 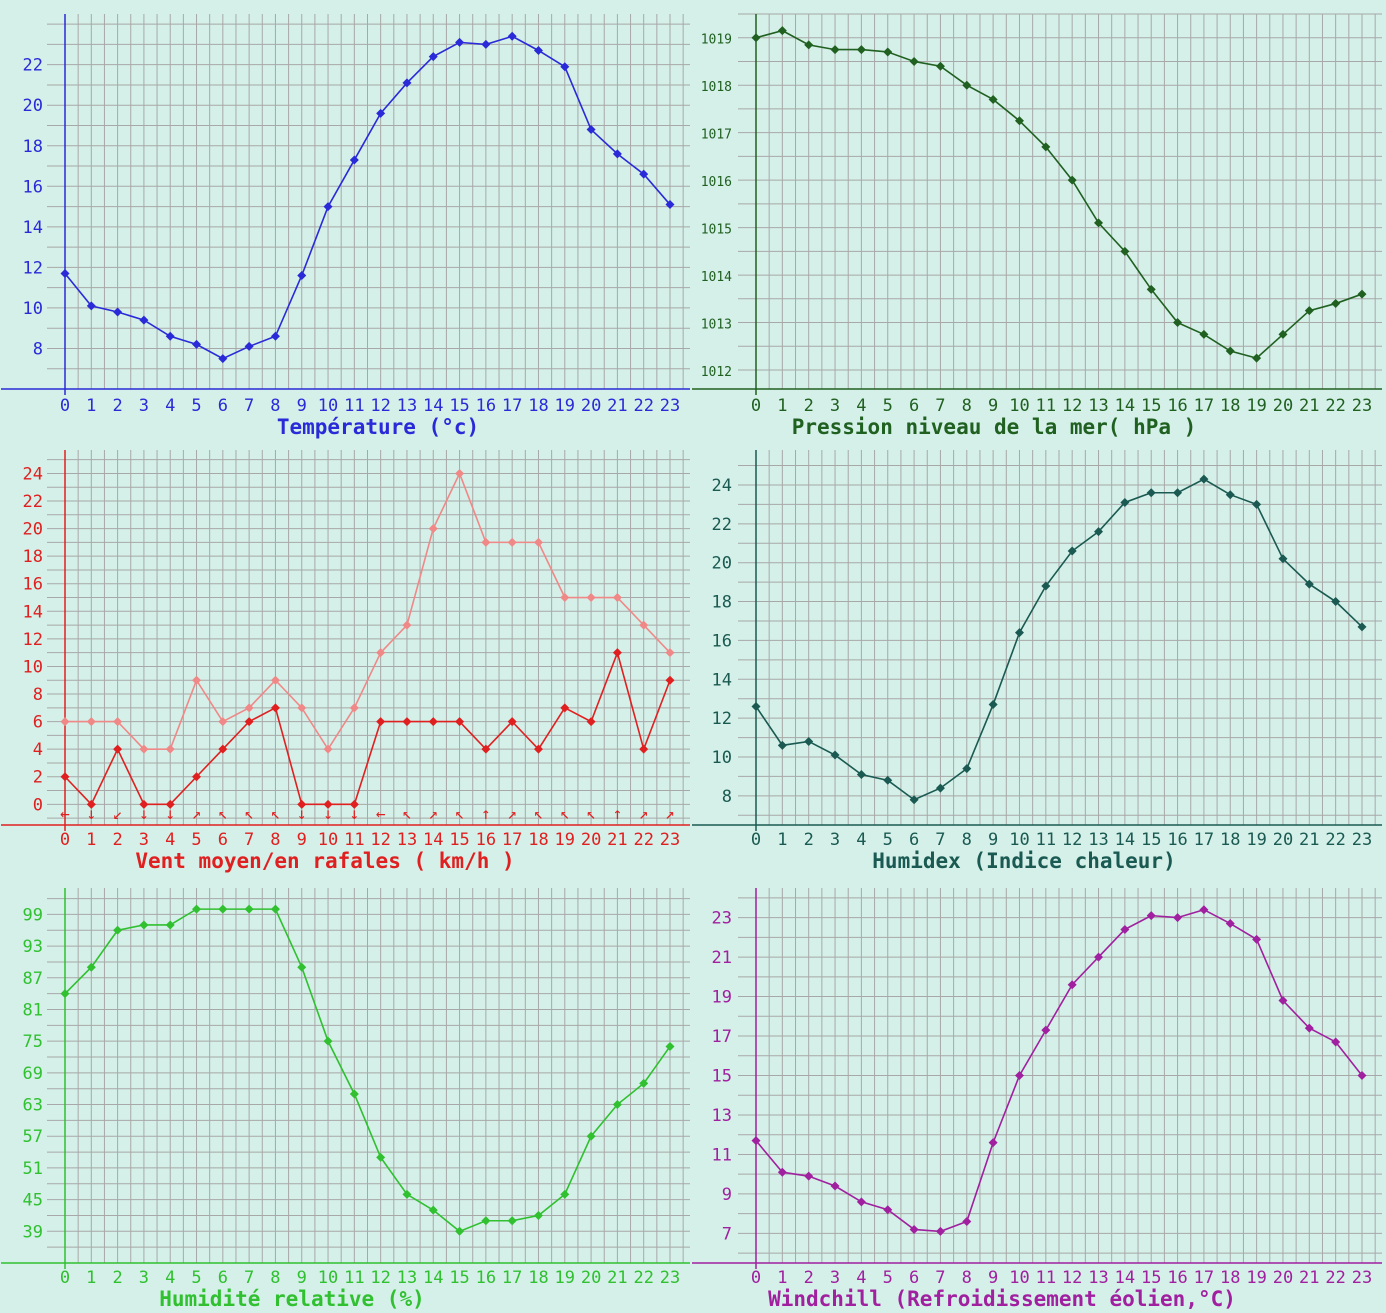 What do you see at coordinates (1072, 406) in the screenshot?
I see `x-tick-label: 12` at bounding box center [1072, 406].